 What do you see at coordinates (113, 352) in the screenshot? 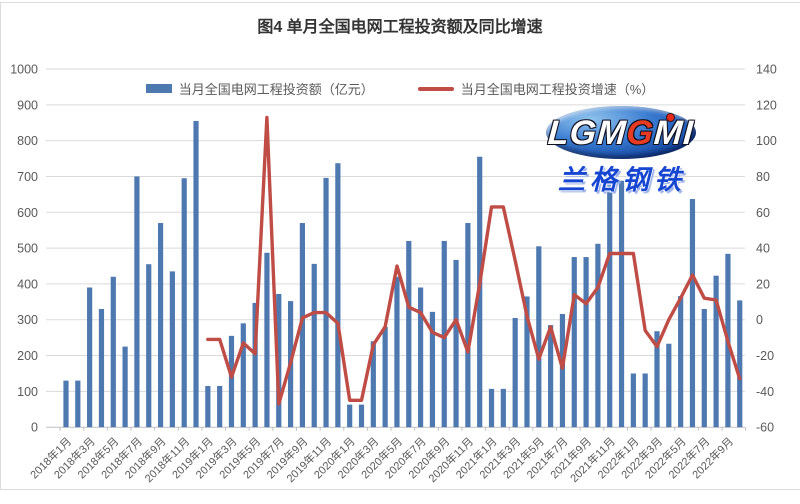
I see `bar-2018年5月` at bounding box center [113, 352].